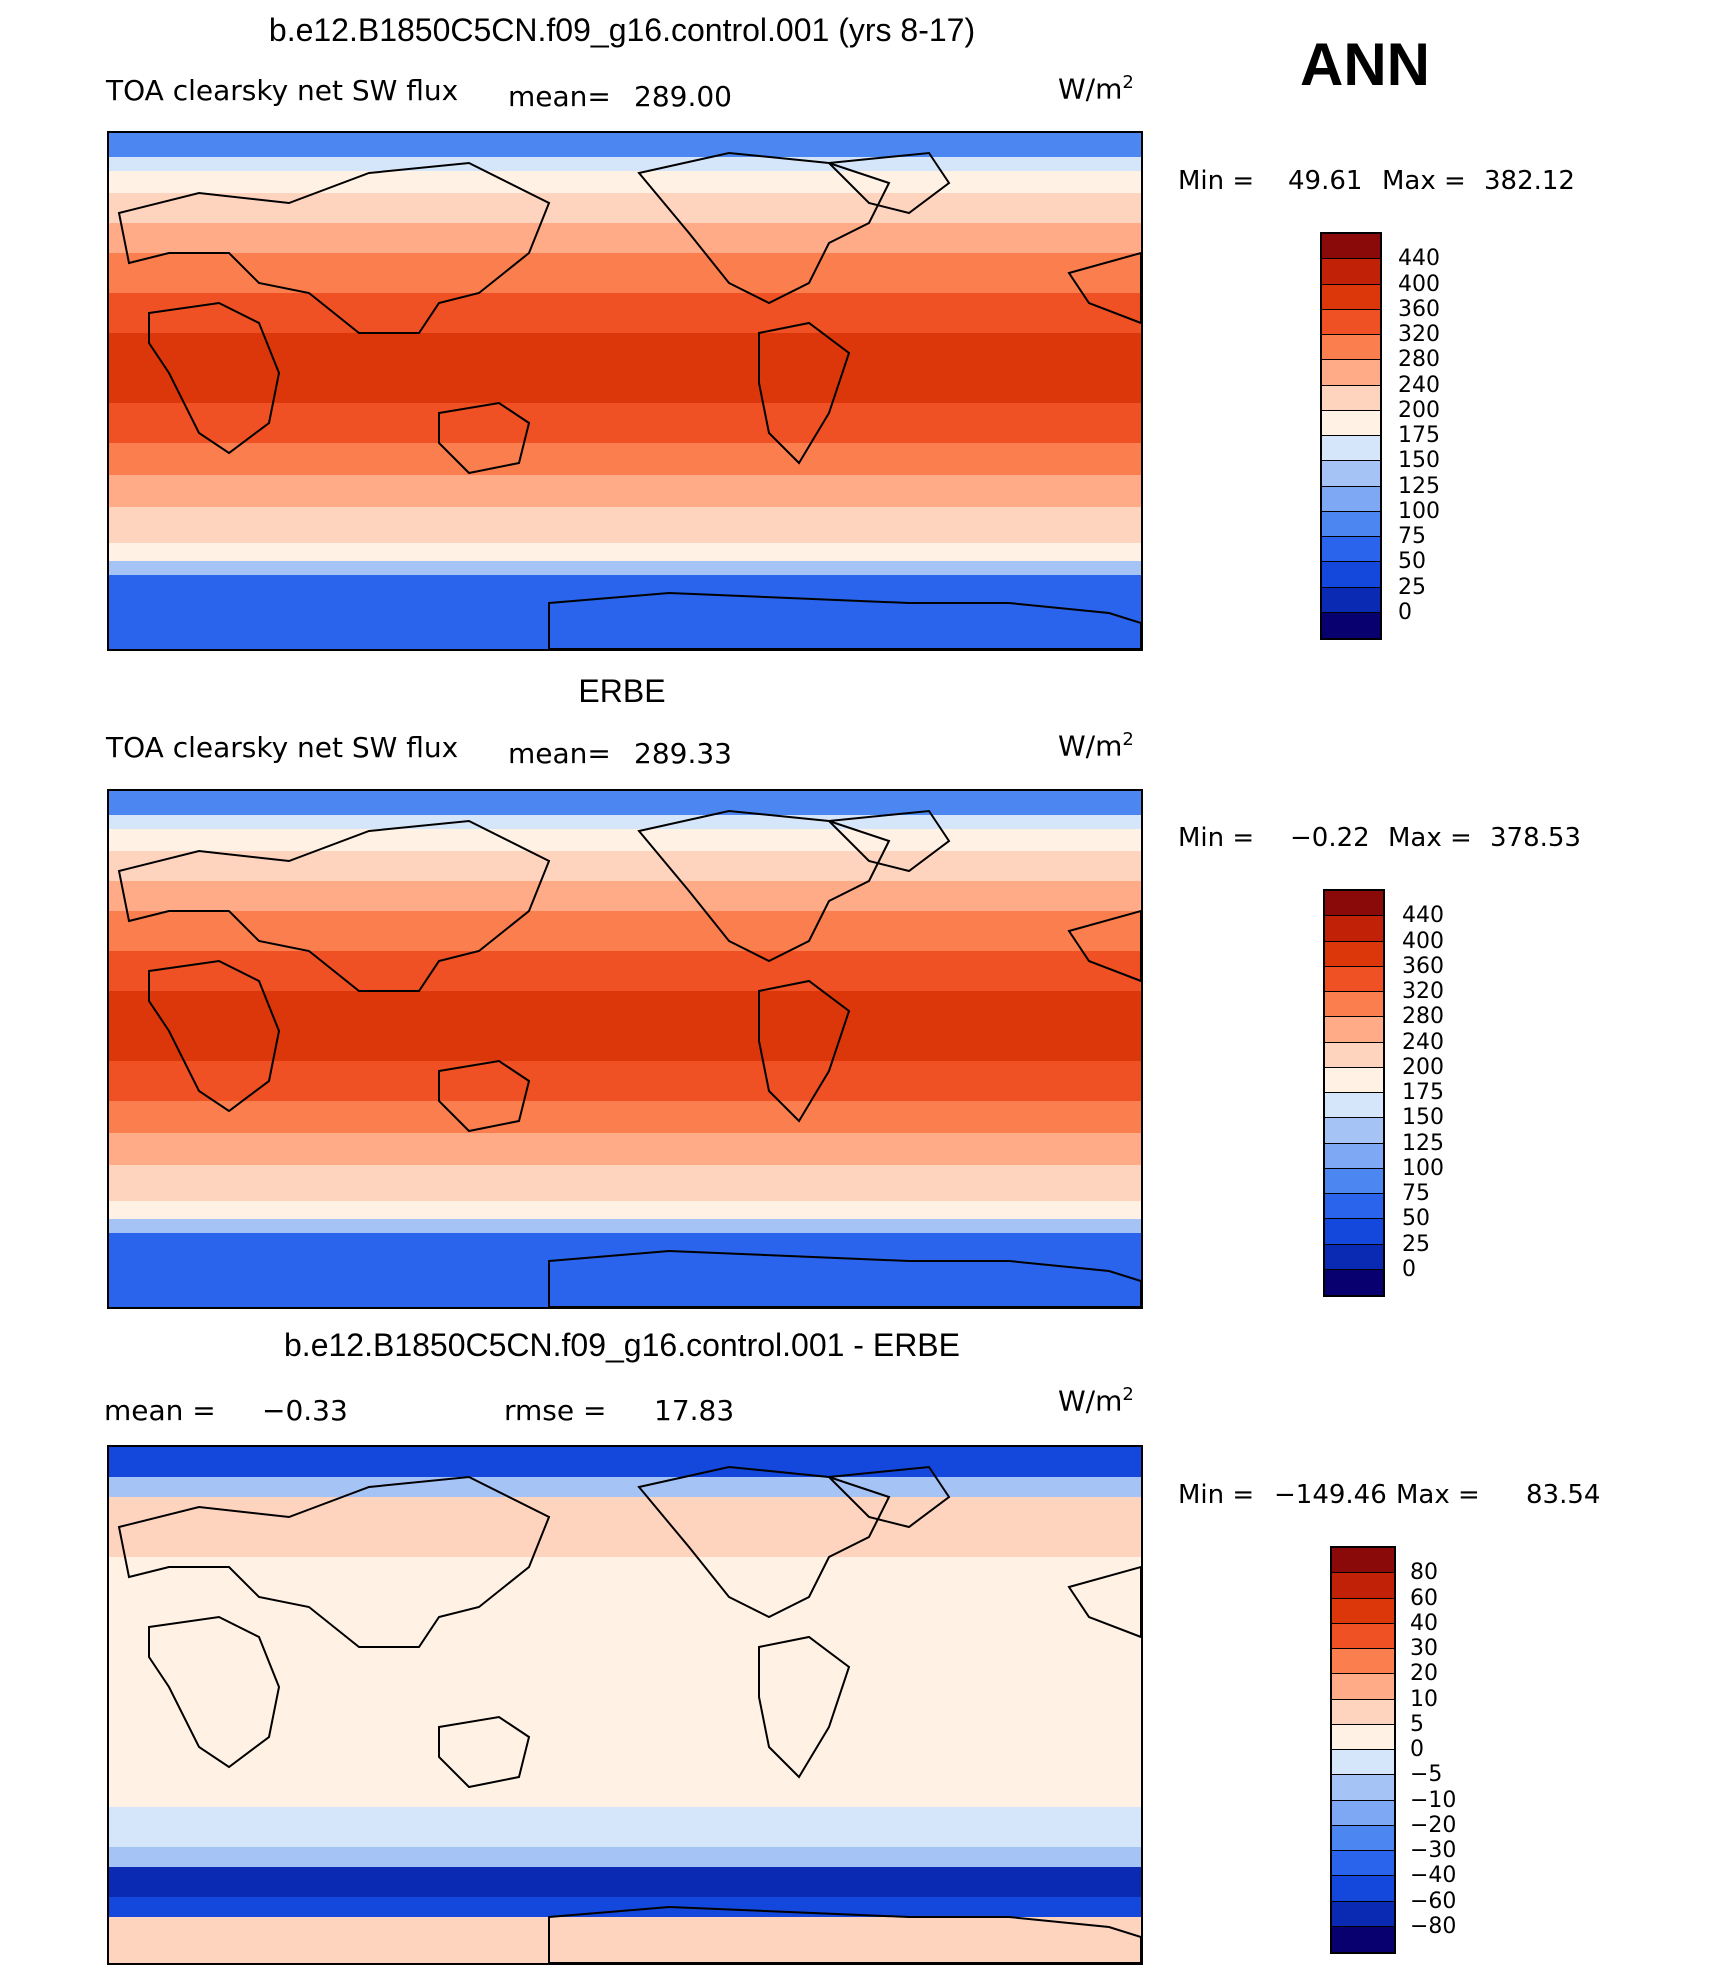  What do you see at coordinates (1535, 838) in the screenshot?
I see `panel2-max-value: 378.53` at bounding box center [1535, 838].